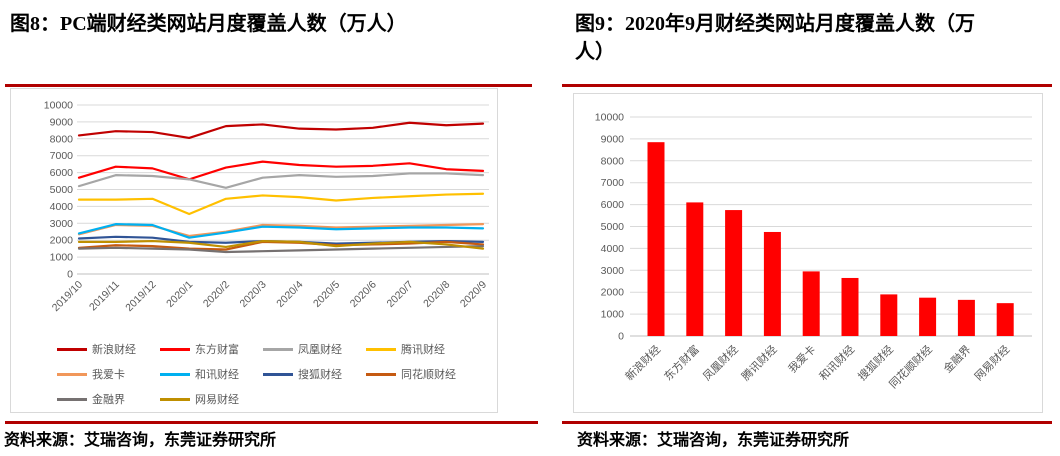  Describe the element at coordinates (62, 207) in the screenshot. I see `y-tick-label: 4000` at that location.